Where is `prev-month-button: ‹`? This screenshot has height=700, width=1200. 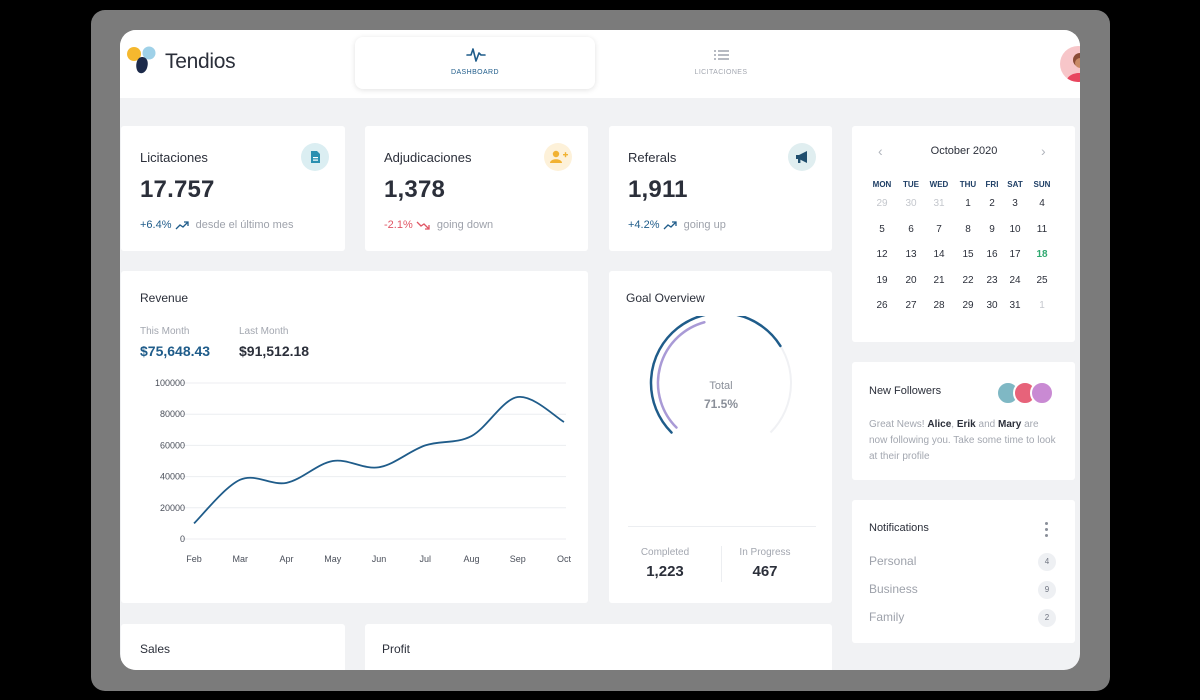 prev-month-button: ‹ is located at coordinates (880, 151).